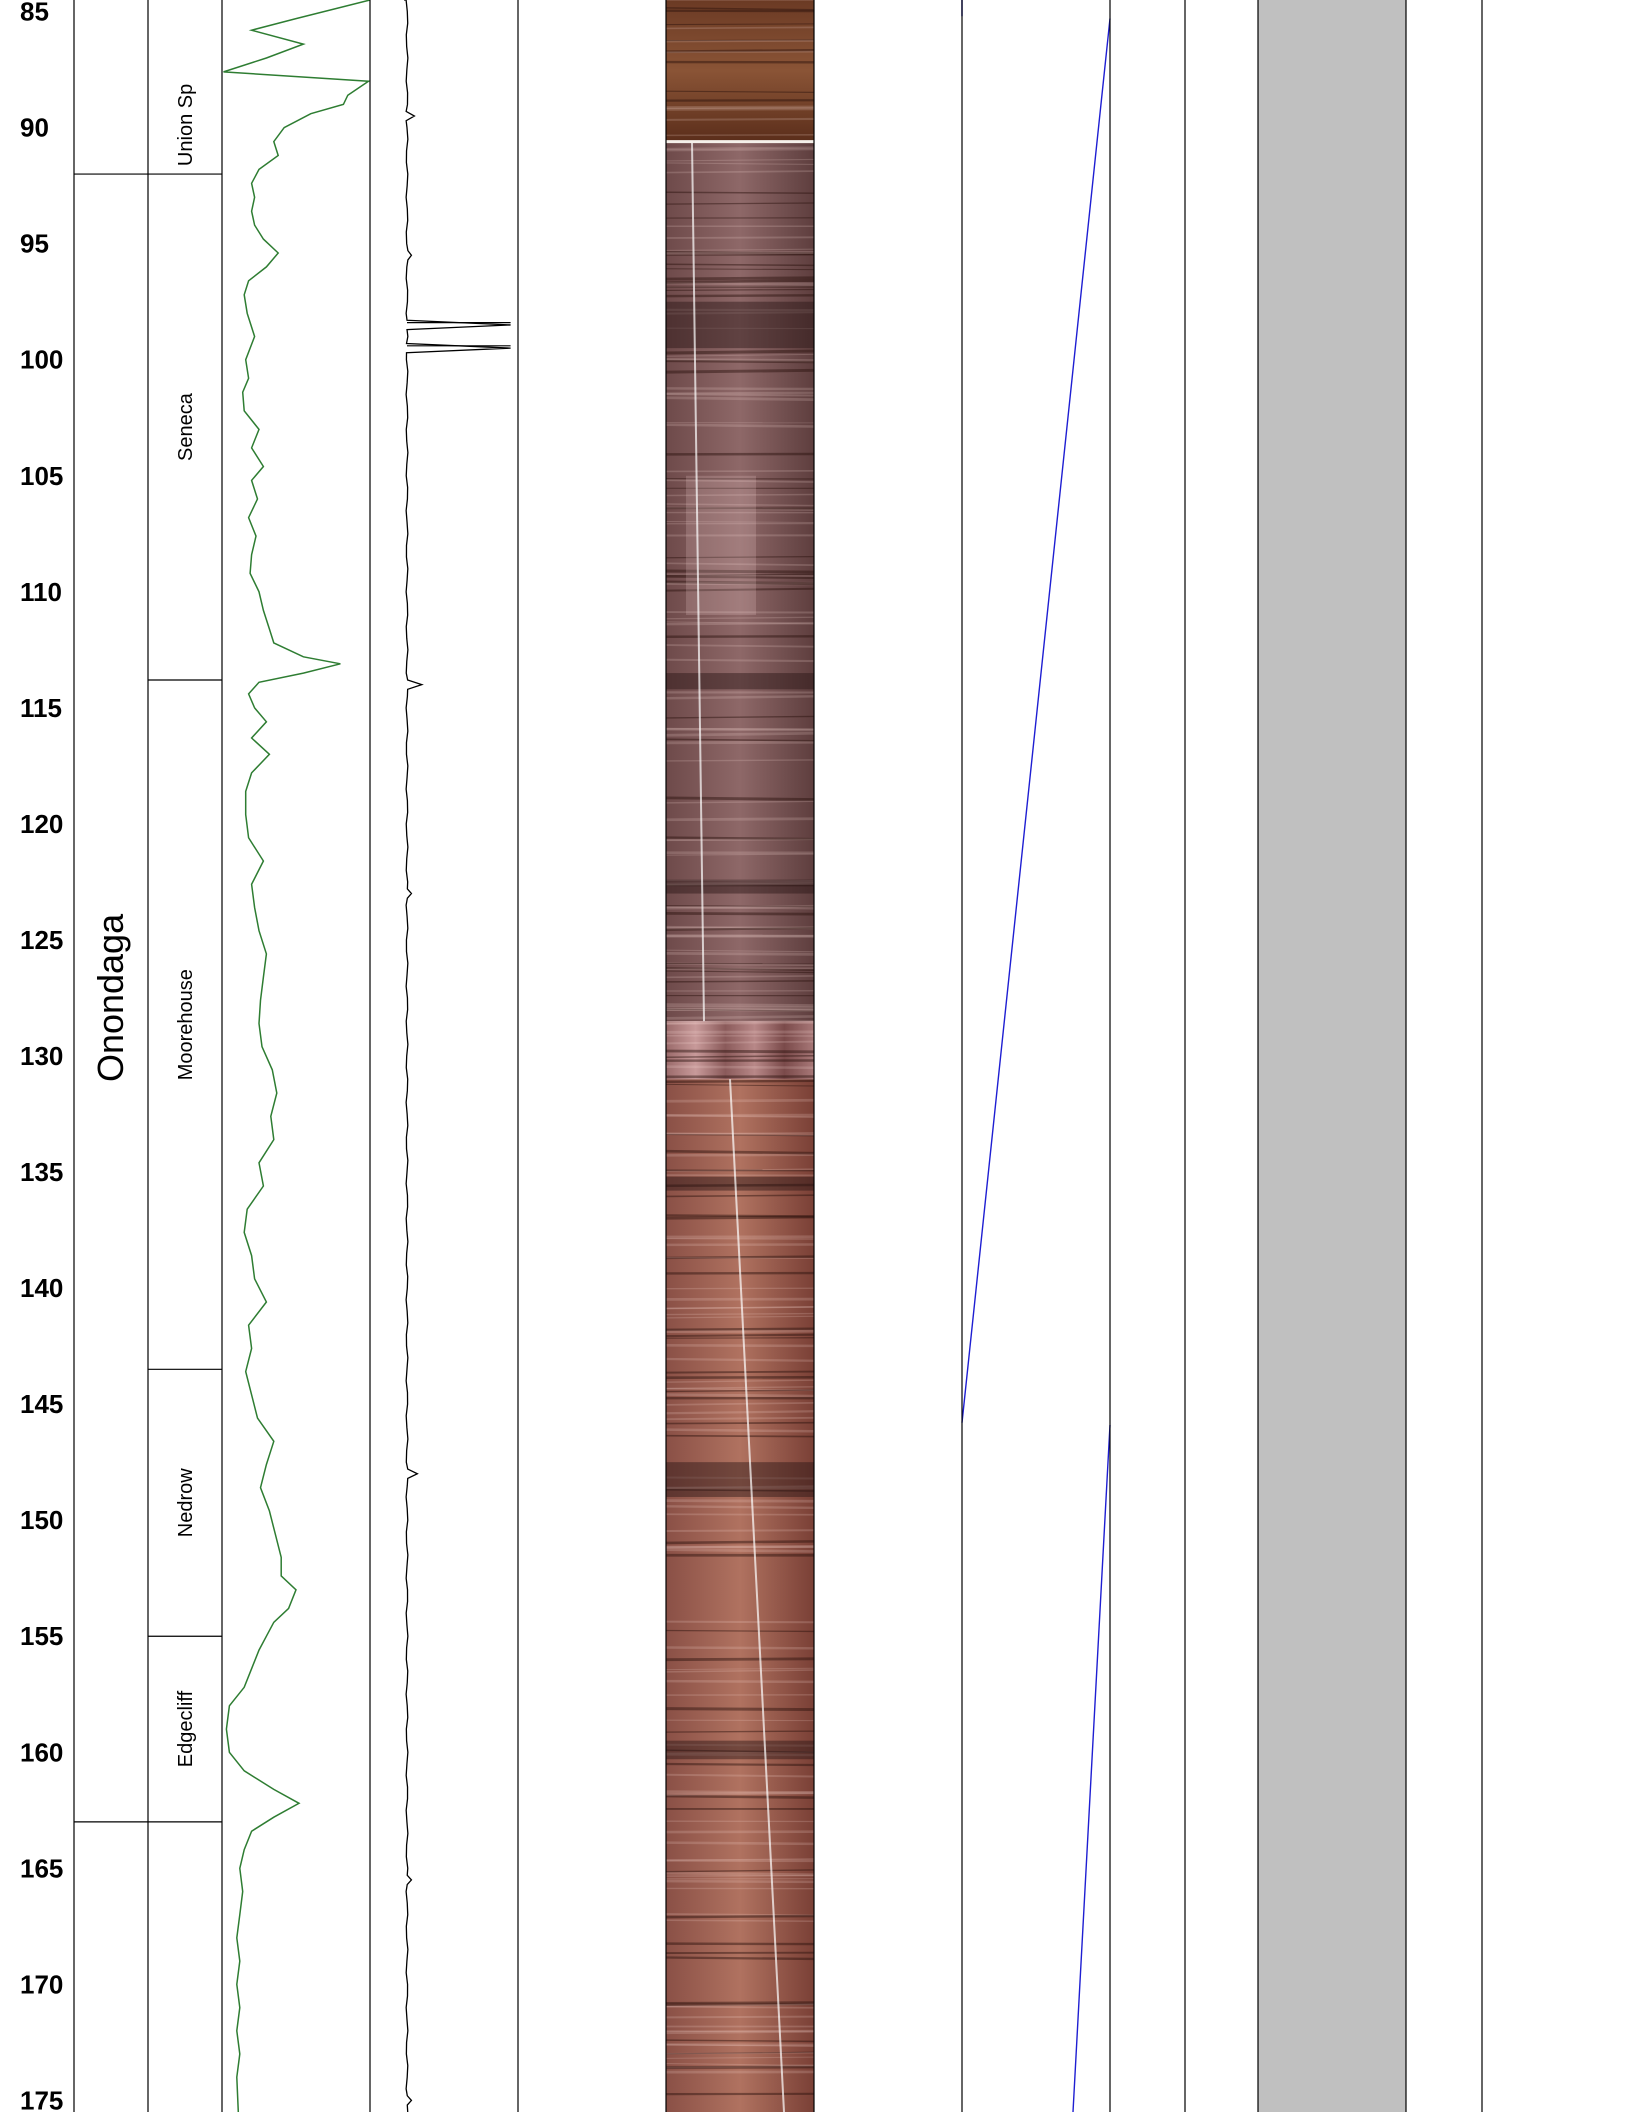 The width and height of the screenshot is (1632, 2112). What do you see at coordinates (41, 1520) in the screenshot?
I see `depth-tick-label: 150` at bounding box center [41, 1520].